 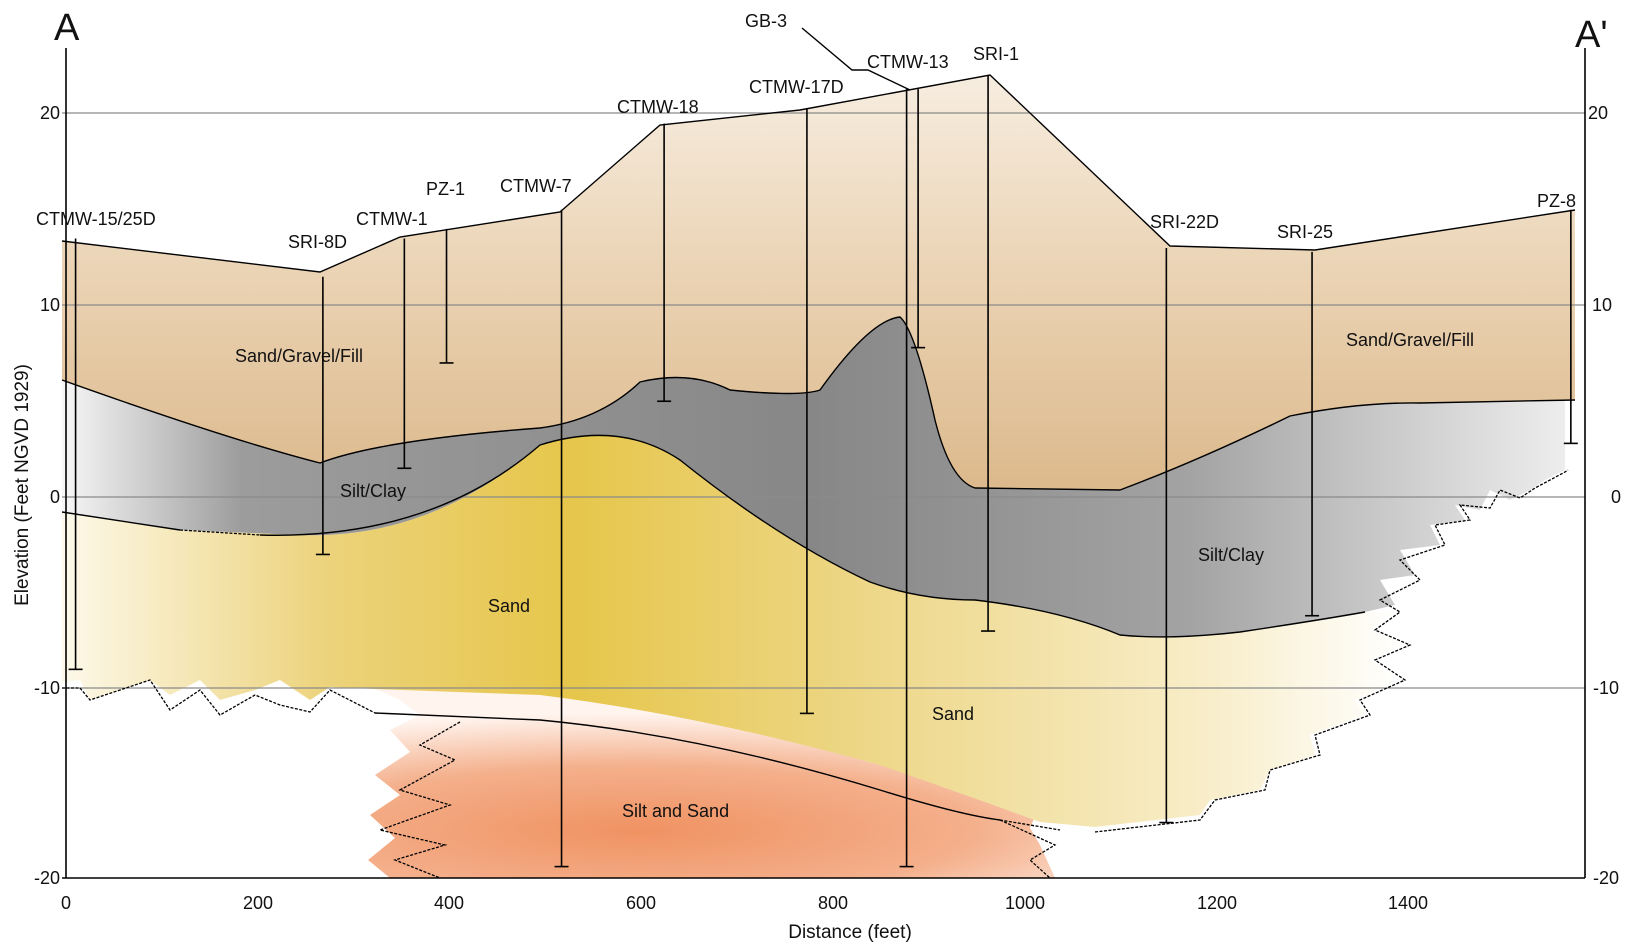 What do you see at coordinates (1408, 903) in the screenshot?
I see `x-tick-1400: 1400` at bounding box center [1408, 903].